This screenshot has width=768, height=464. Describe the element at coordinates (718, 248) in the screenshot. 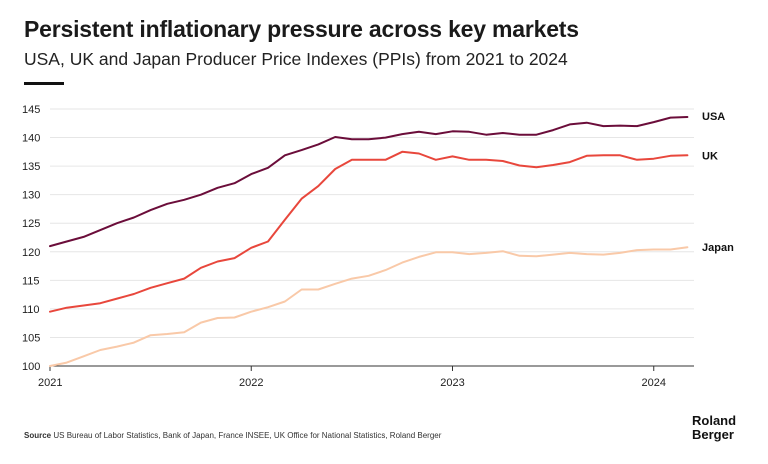

I see `series-label-japan: Japan` at that location.